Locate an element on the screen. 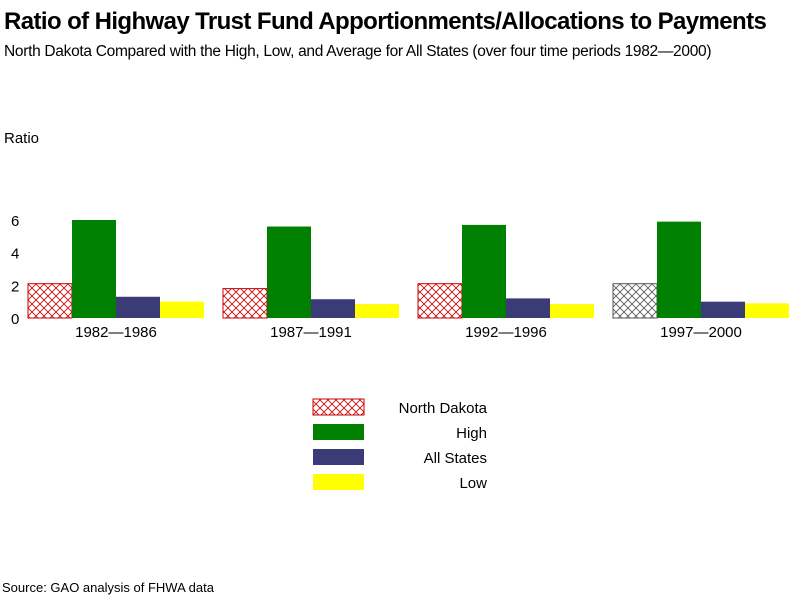 Image resolution: width=800 pixels, height=600 pixels. y-tick-label: 0 is located at coordinates (15, 319).